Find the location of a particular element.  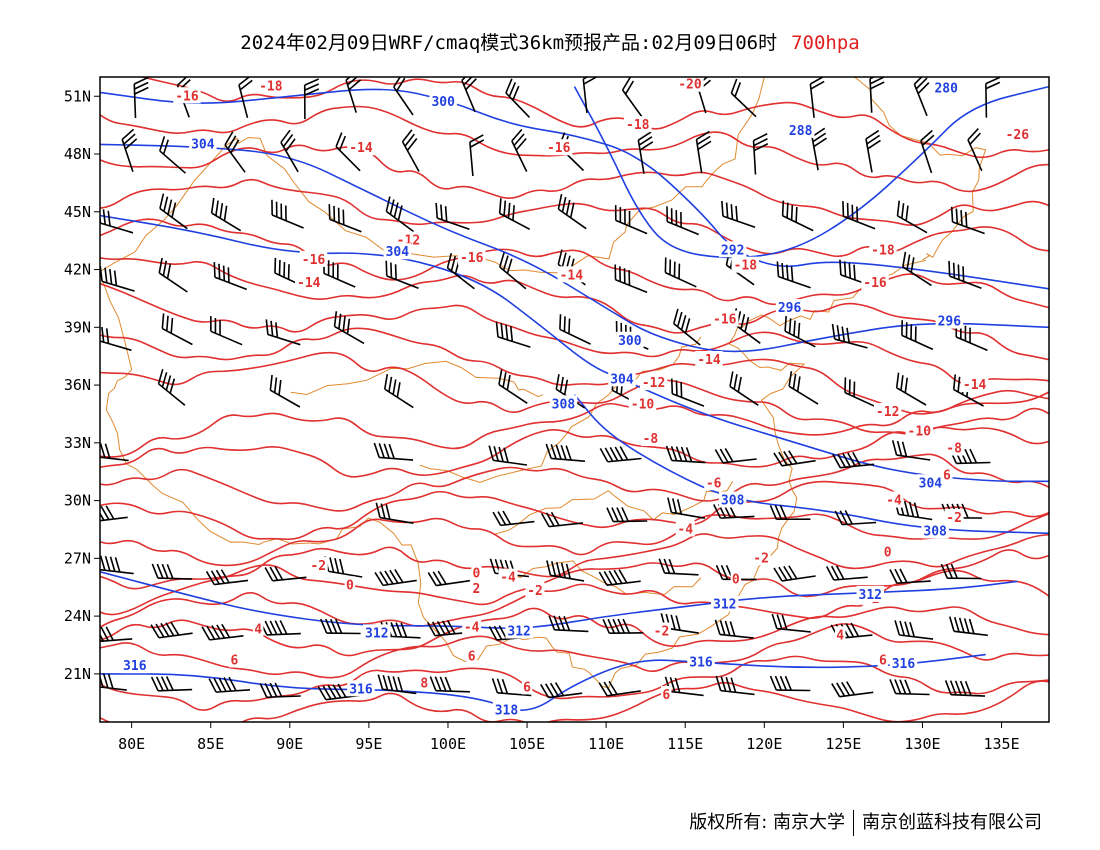

contour-label: 0 is located at coordinates (350, 585).